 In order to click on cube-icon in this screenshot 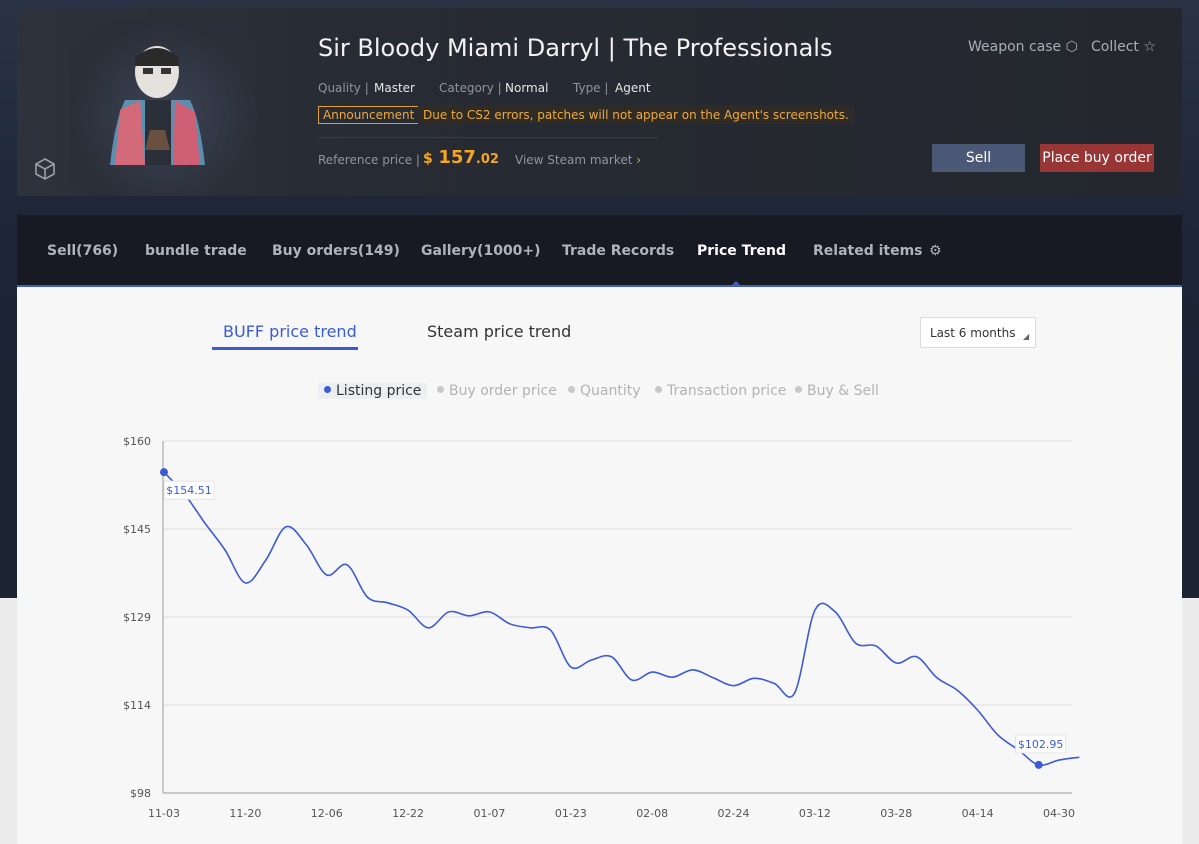, I will do `click(45, 169)`.